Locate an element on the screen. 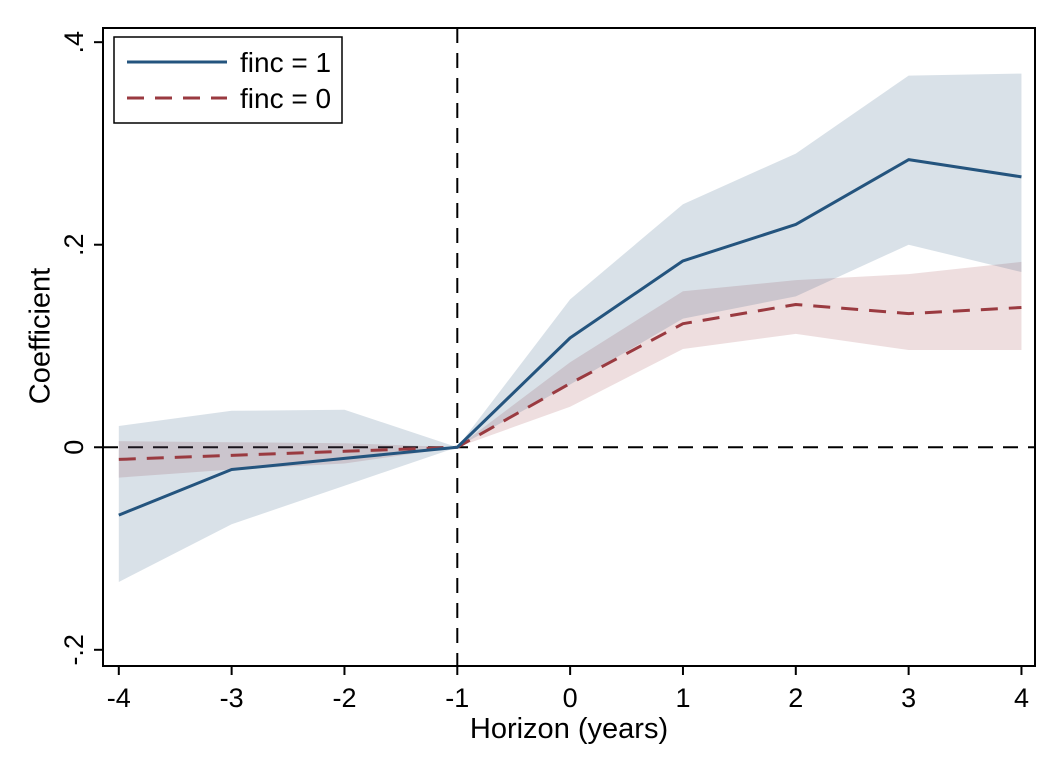 This screenshot has width=1061, height=771. x-tick-label: 1 is located at coordinates (682, 698).